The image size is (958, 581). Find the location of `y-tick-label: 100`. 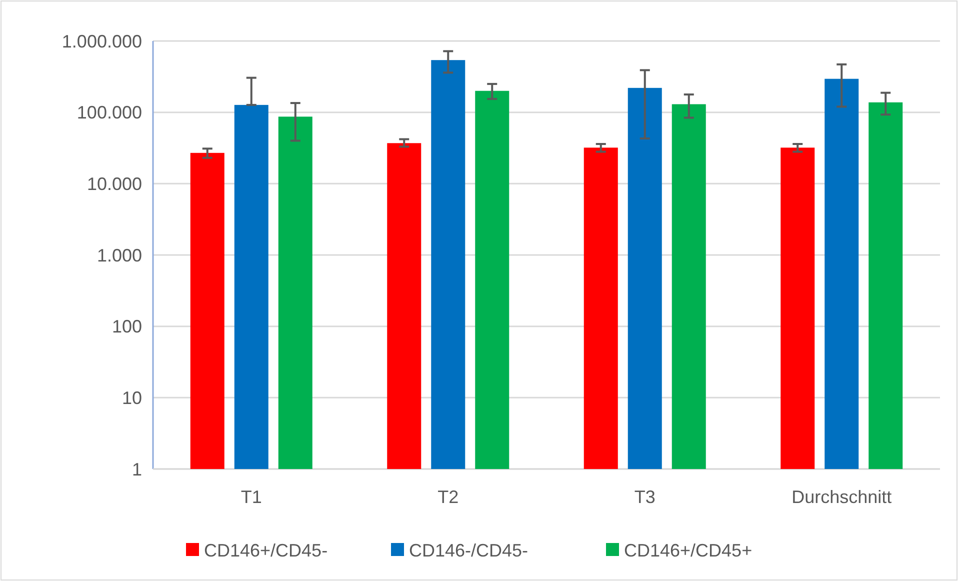

y-tick-label: 100 is located at coordinates (127, 326).